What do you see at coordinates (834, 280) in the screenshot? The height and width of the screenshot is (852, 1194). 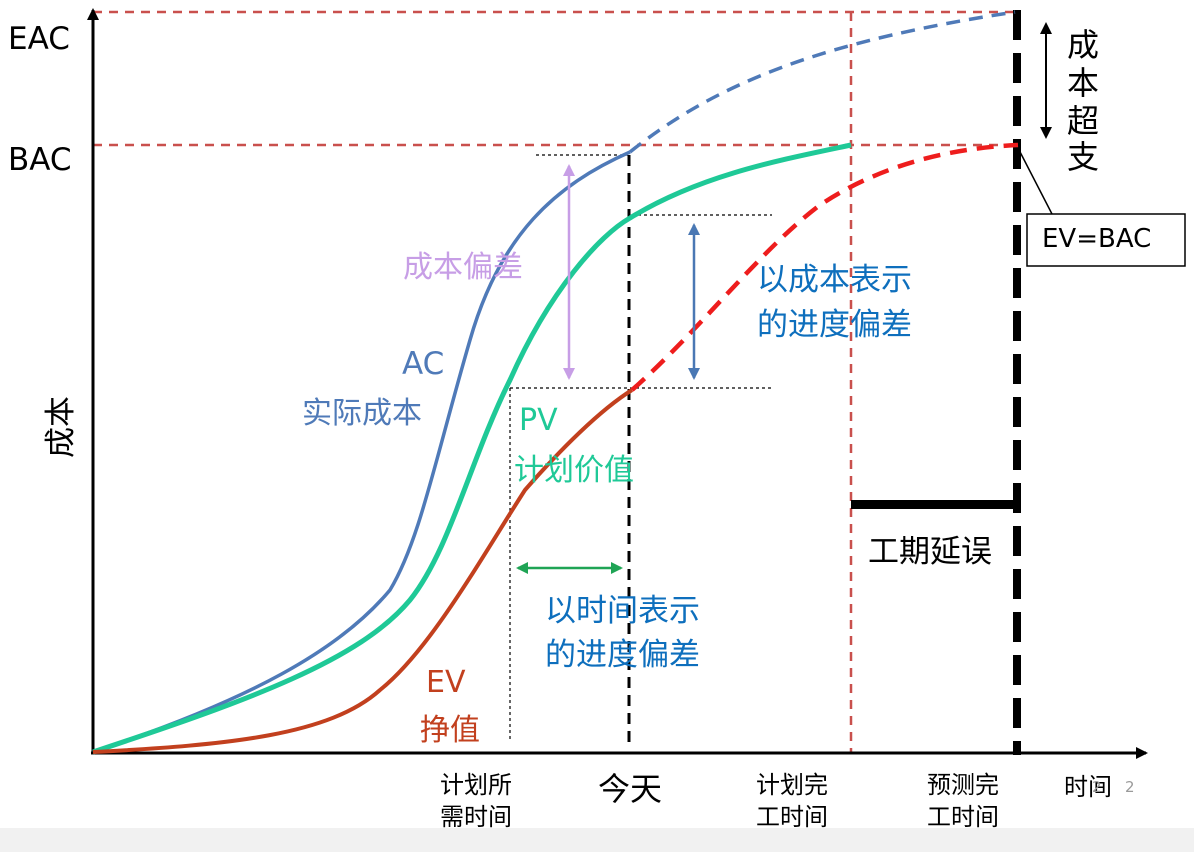 I see `schedule-variance-cost-line1: 以成本表示` at bounding box center [834, 280].